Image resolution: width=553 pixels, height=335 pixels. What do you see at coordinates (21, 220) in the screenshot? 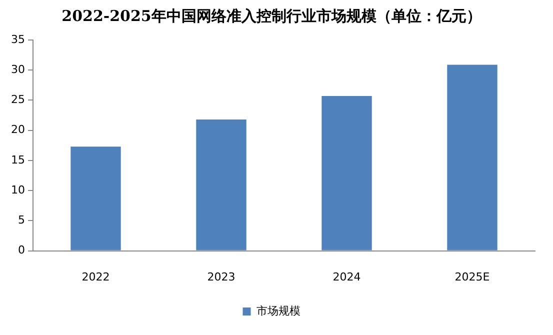
I see `y-tick-label: 5` at bounding box center [21, 220].